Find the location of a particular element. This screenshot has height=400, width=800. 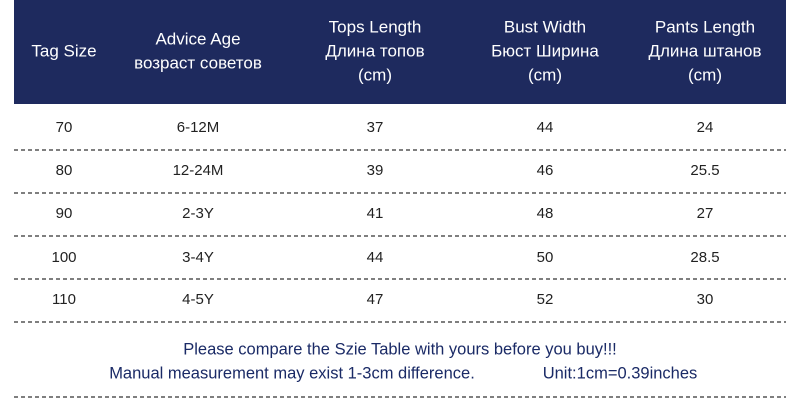

table-cell: 27 is located at coordinates (705, 213).